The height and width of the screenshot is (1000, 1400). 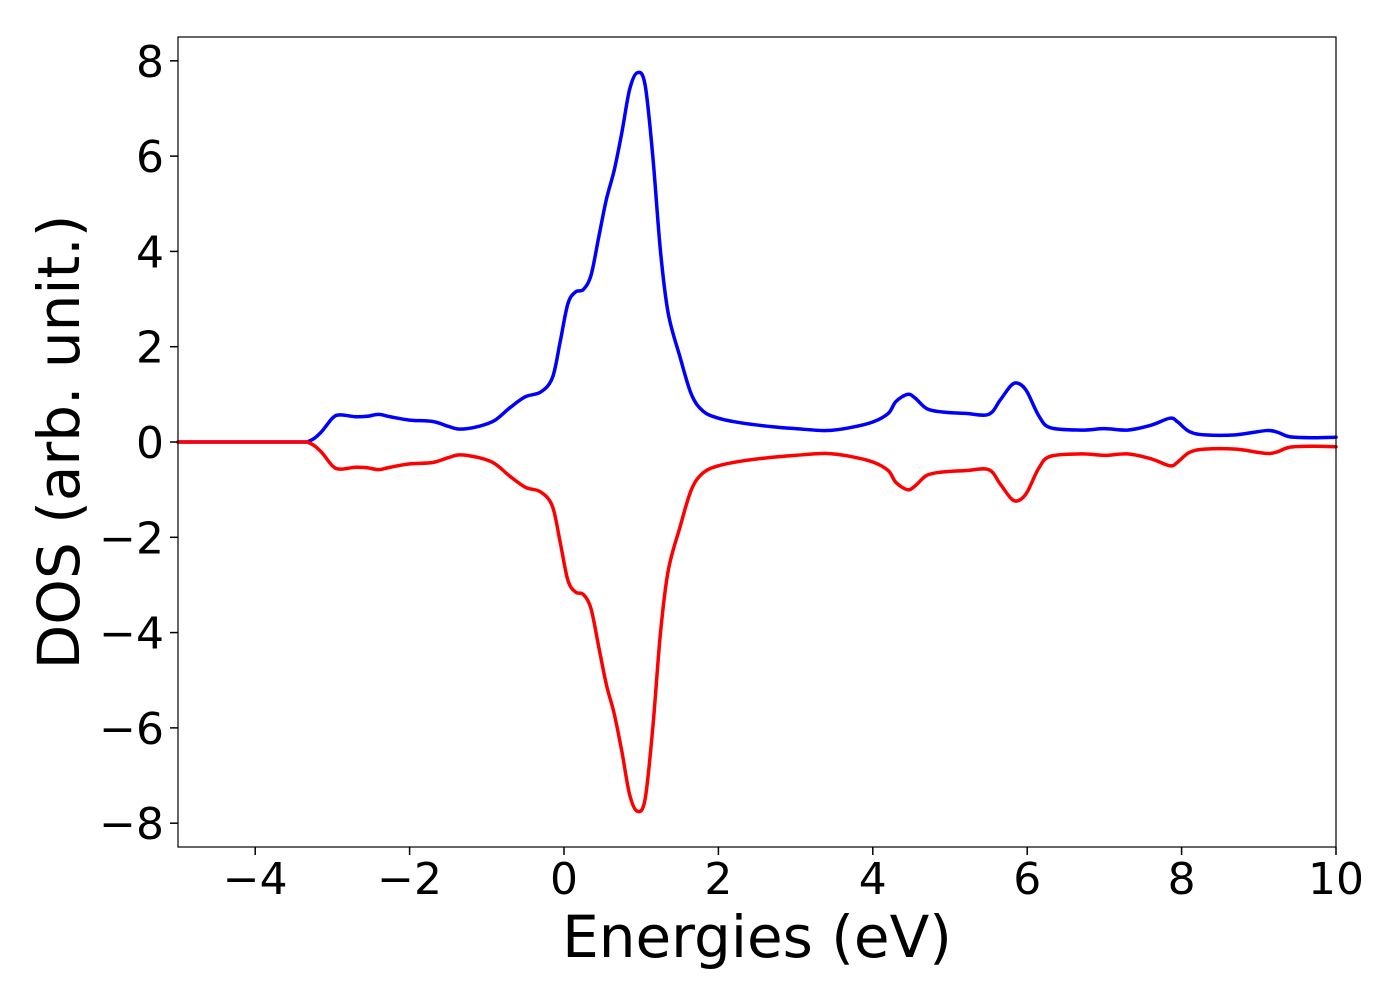 I want to click on y-tick-label: 8, so click(x=150, y=62).